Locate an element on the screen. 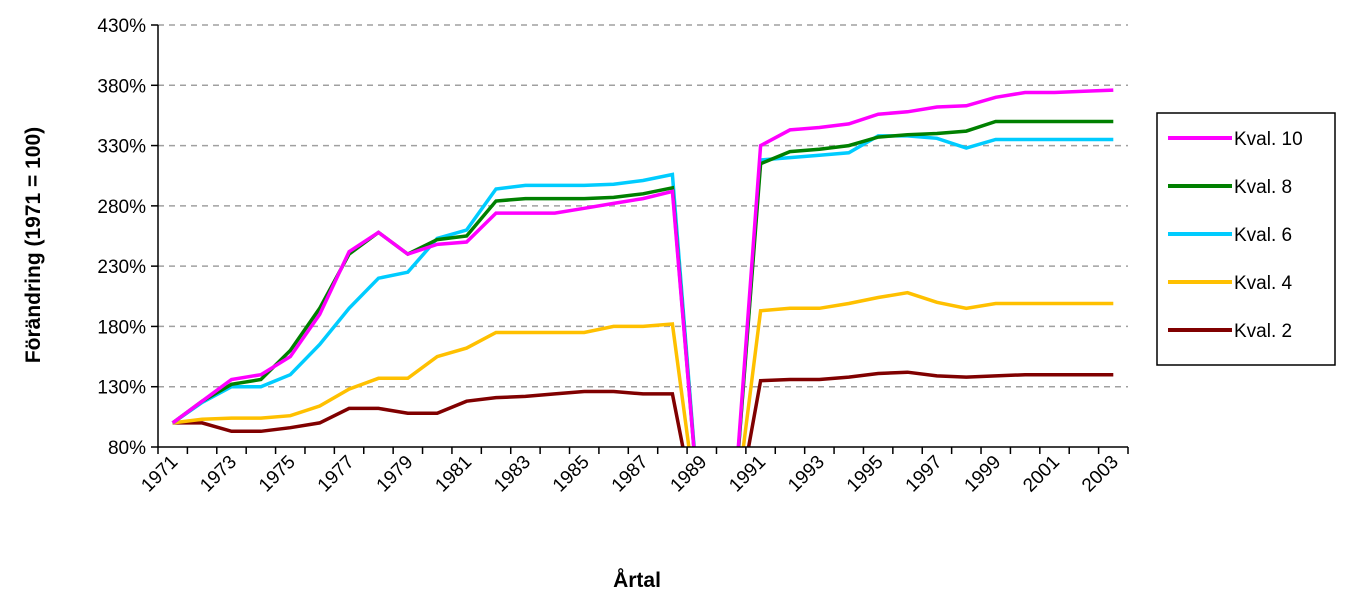 This screenshot has width=1347, height=594. legend-label-kval-4: Kval. 4 is located at coordinates (1263, 283).